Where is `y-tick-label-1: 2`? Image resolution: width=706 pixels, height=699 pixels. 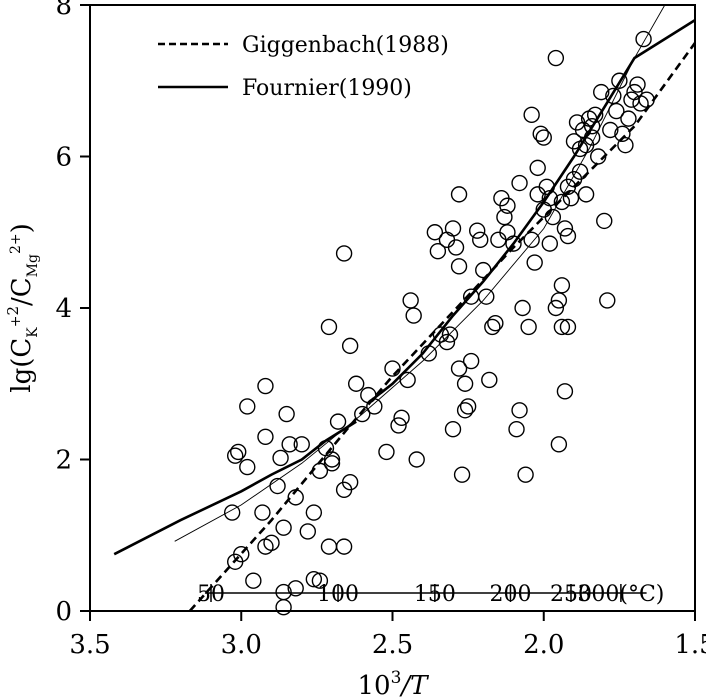 y-tick-label-1: 2 is located at coordinates (63, 461).